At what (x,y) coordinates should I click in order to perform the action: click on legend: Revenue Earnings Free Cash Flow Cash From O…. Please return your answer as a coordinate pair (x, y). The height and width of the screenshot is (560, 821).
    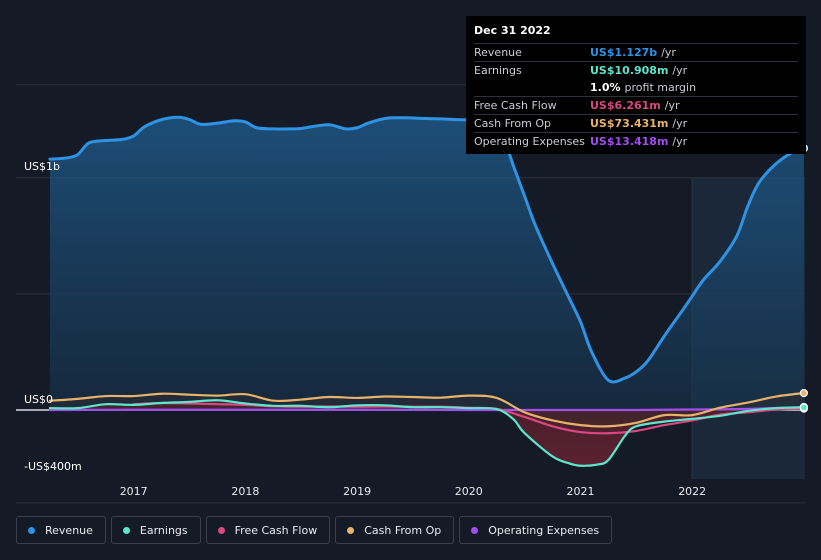
    Looking at the image, I should click on (314, 530).